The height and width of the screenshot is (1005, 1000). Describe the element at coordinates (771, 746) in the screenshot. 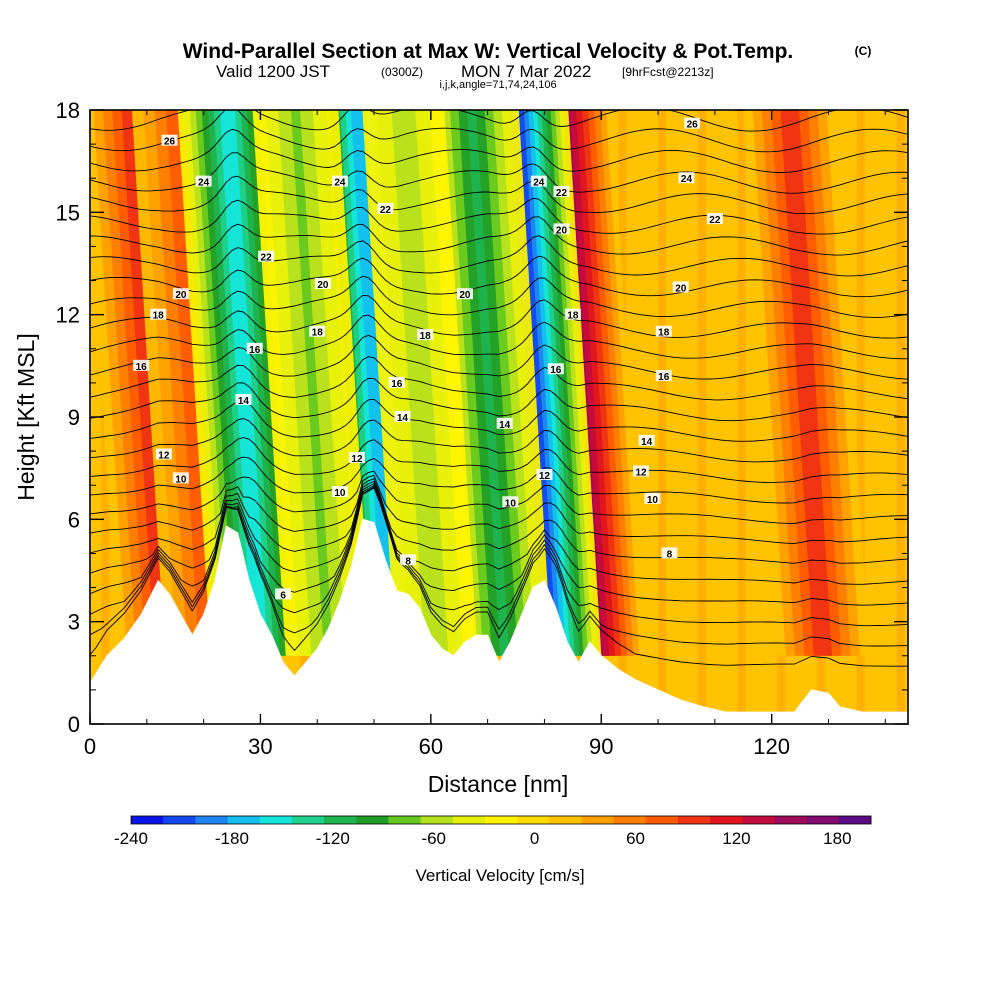

I see `x-tick-label: 120` at that location.